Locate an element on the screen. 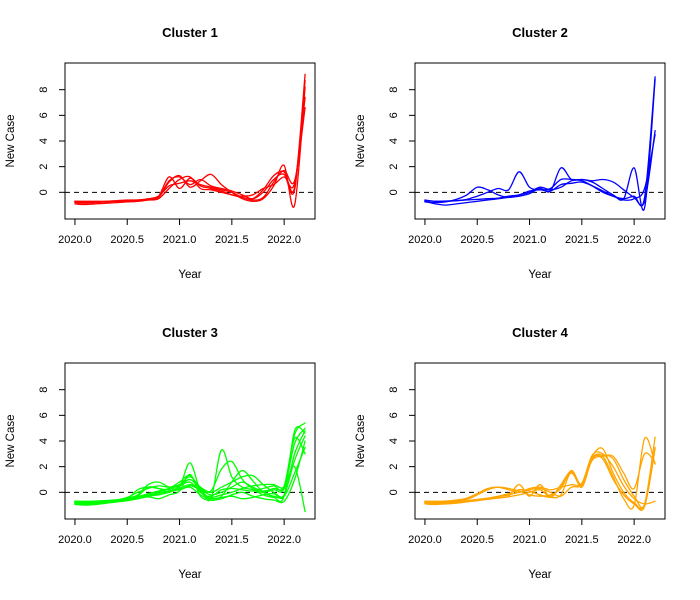 This screenshot has width=700, height=600. chart-title: Cluster 2 is located at coordinates (540, 32).